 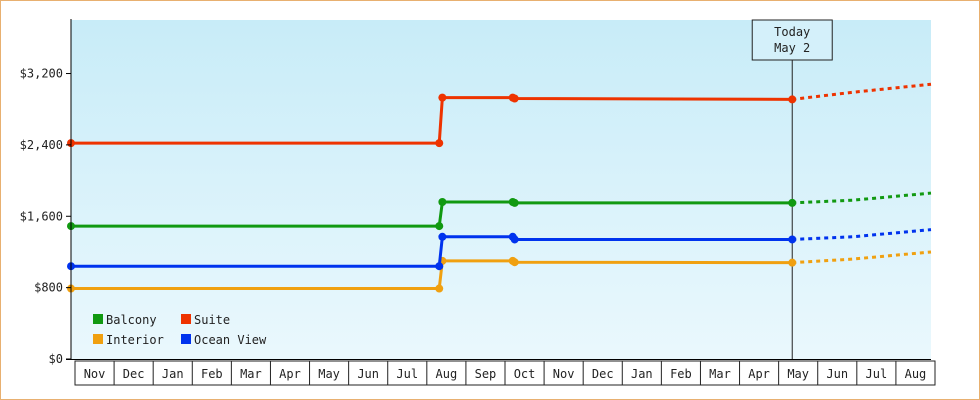 I want to click on legend-swatch-interior, so click(x=98, y=339).